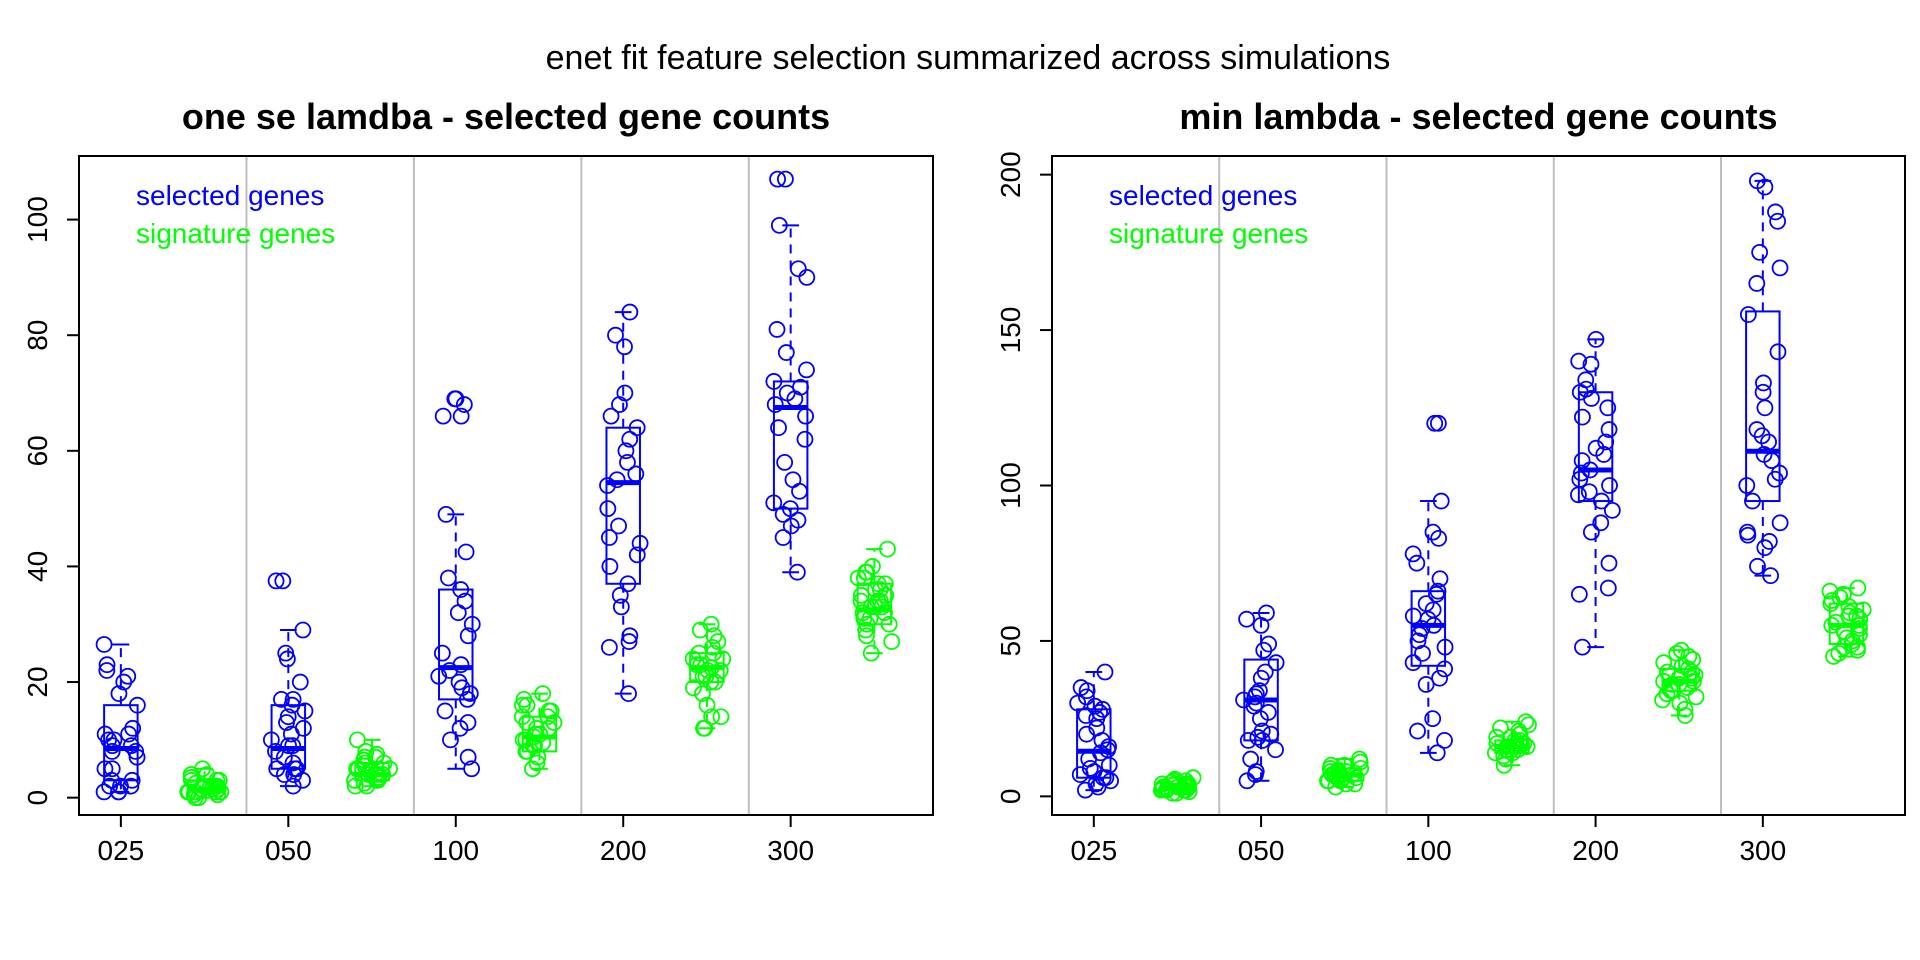 Image resolution: width=1920 pixels, height=960 pixels. What do you see at coordinates (37, 681) in the screenshot?
I see `y-tick-label: 20` at bounding box center [37, 681].